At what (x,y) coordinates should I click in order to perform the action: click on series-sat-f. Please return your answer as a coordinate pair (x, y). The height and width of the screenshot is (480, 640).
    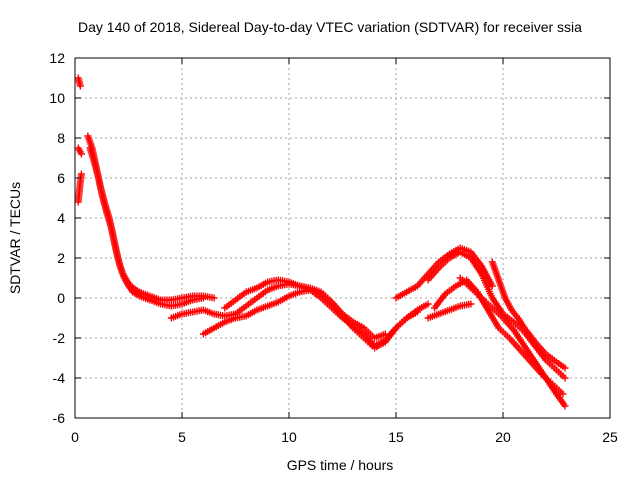
    Looking at the image, I should click on (294, 315).